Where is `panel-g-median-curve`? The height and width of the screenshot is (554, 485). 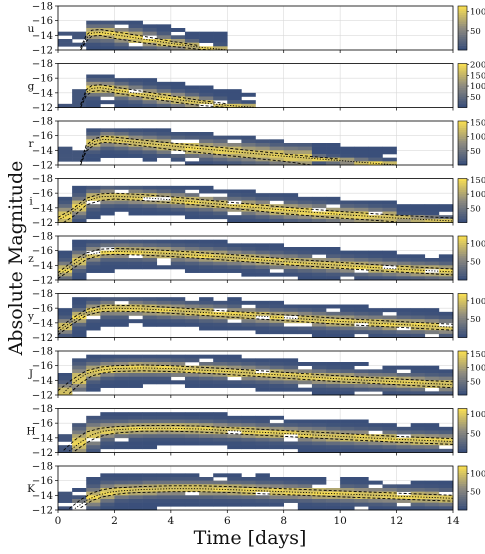 panel-g-median-curve is located at coordinates (168, 97).